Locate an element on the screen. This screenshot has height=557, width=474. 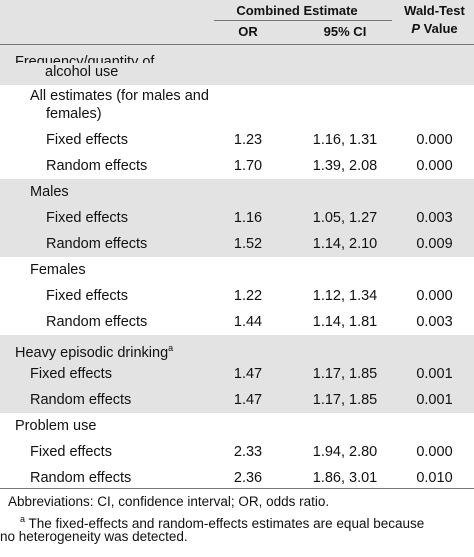
table-row: Fixed effects 2.33 1.94, 2.80 0.000 is located at coordinates (237, 452).